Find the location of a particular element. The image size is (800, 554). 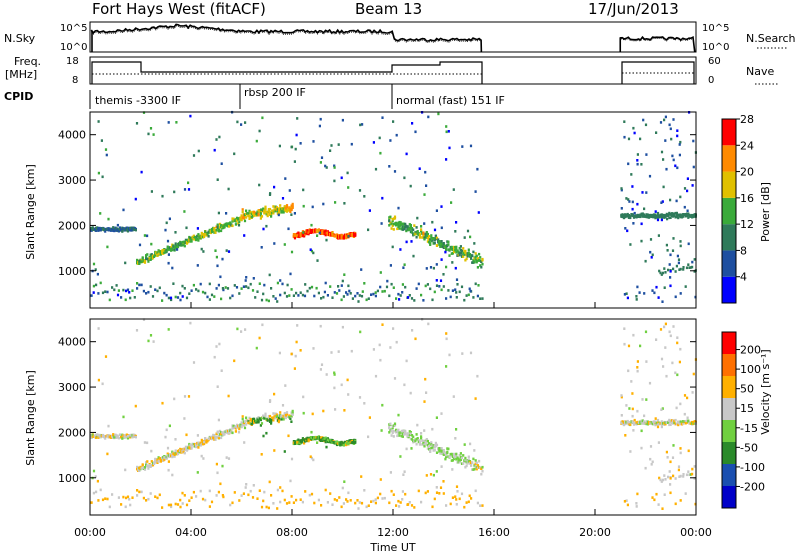

freq-right-tick-low: 0 is located at coordinates (711, 80).